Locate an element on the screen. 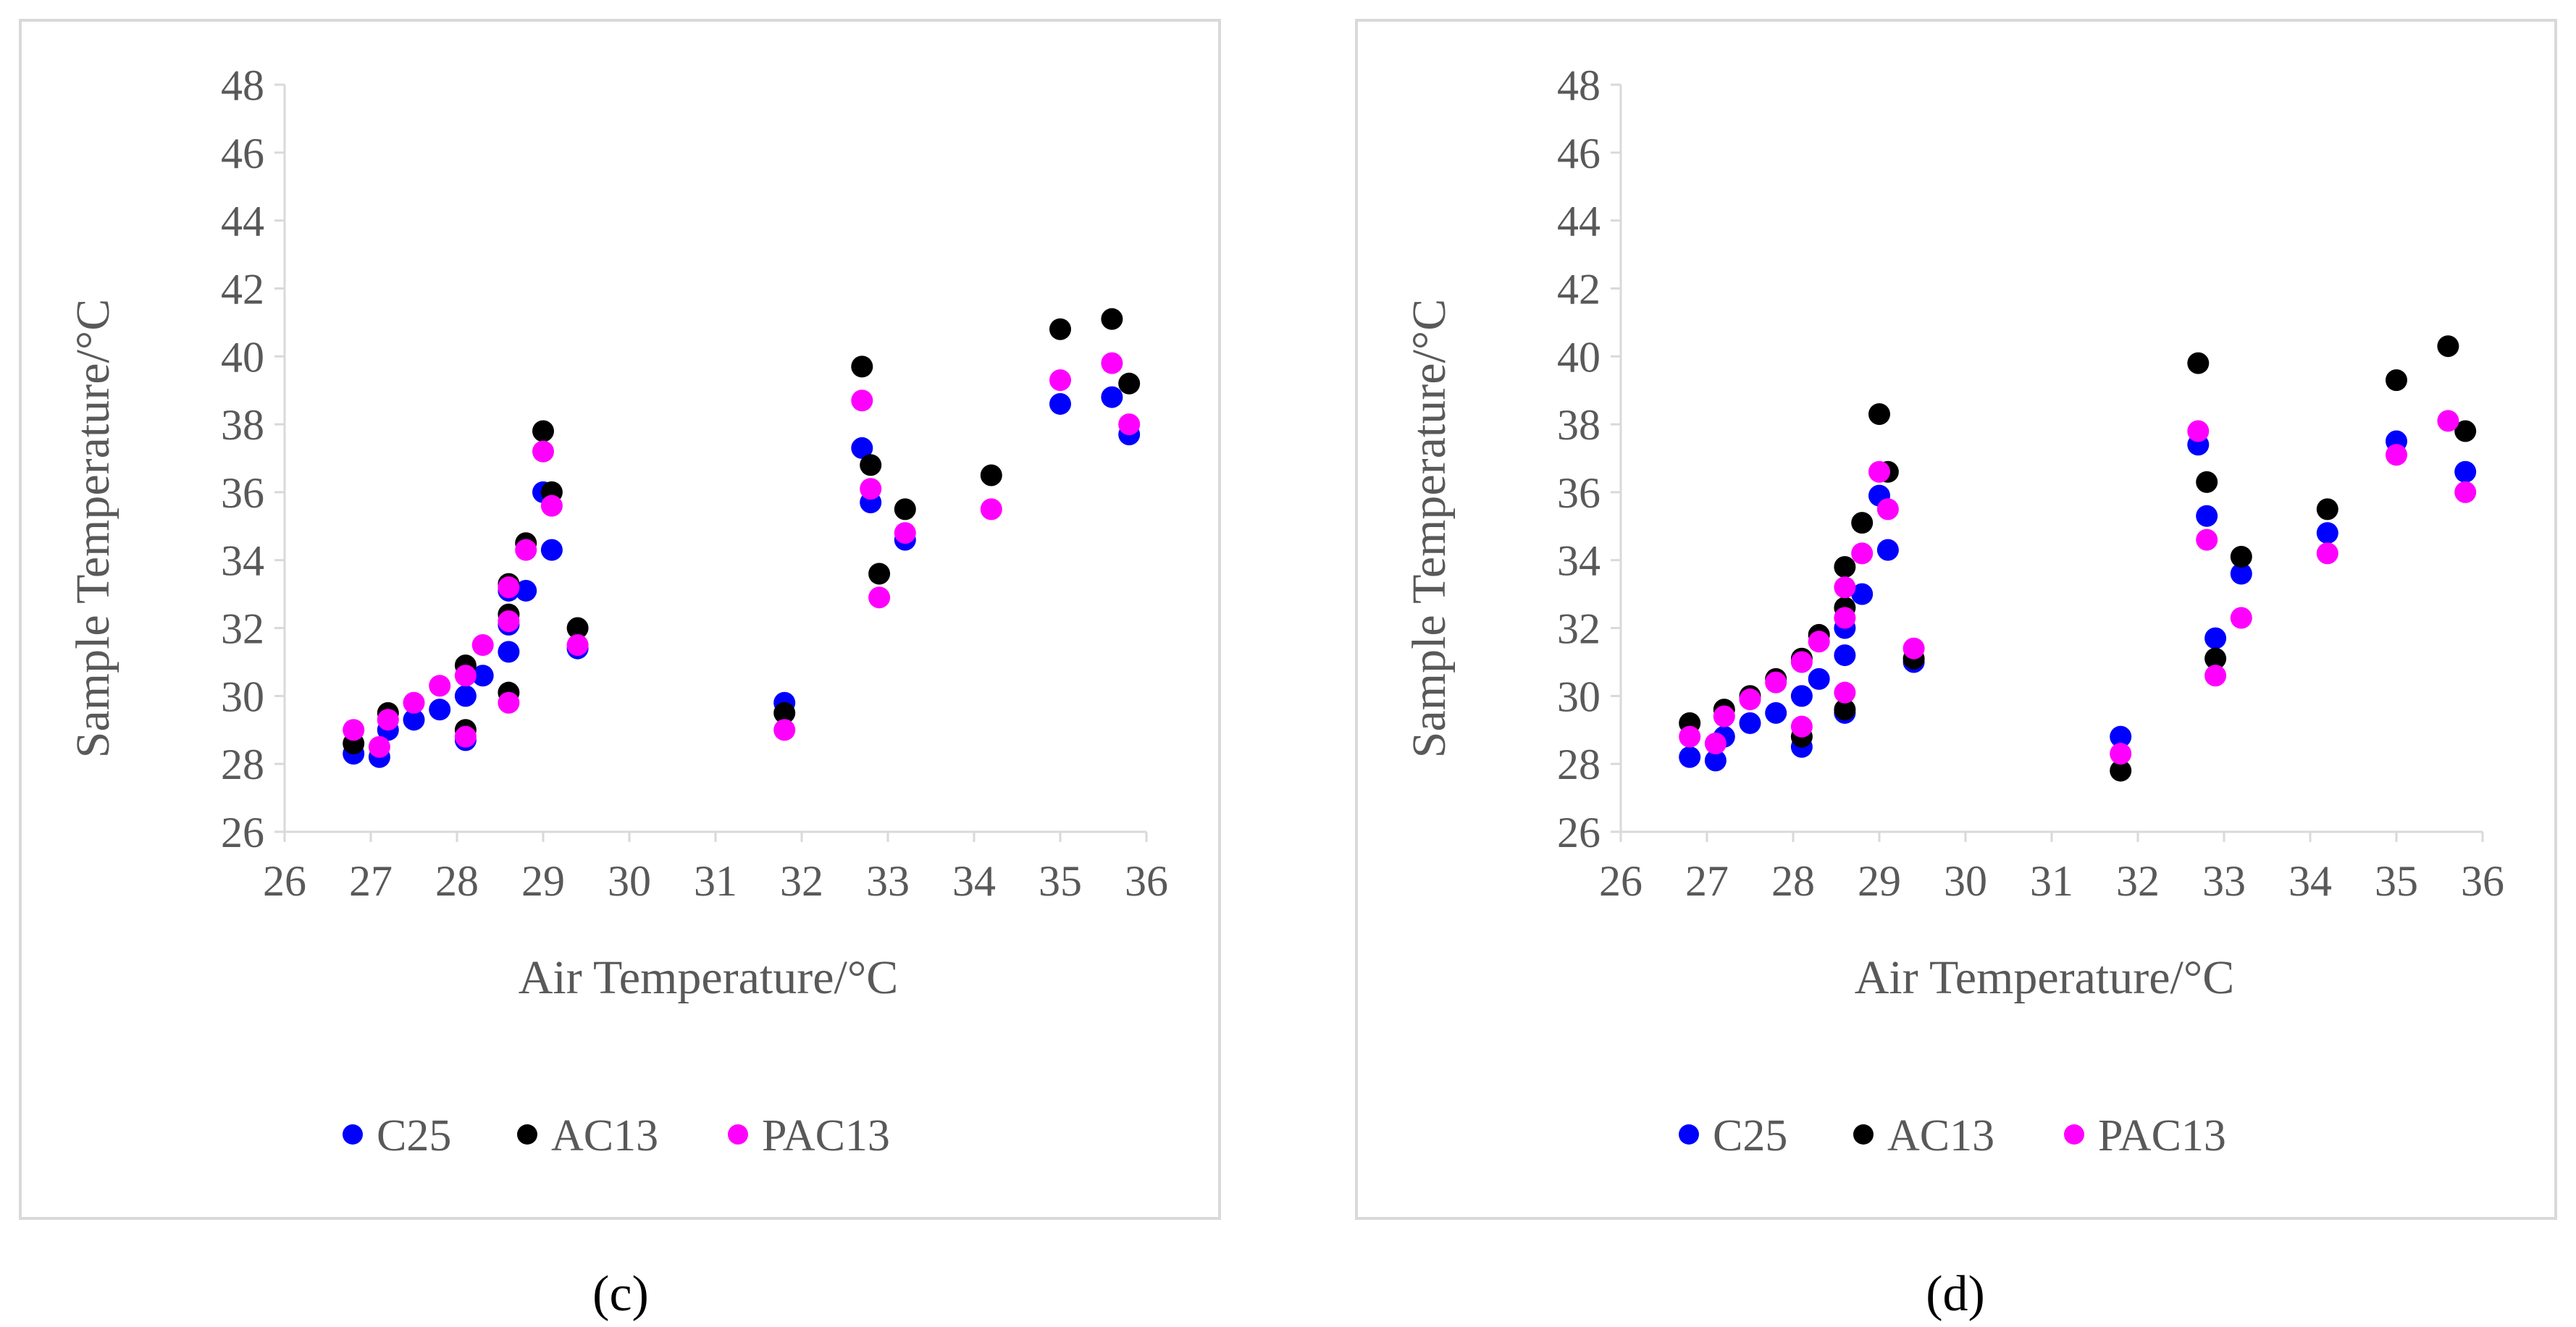 This screenshot has width=2576, height=1327. x-tick-label: 27 is located at coordinates (1707, 881).